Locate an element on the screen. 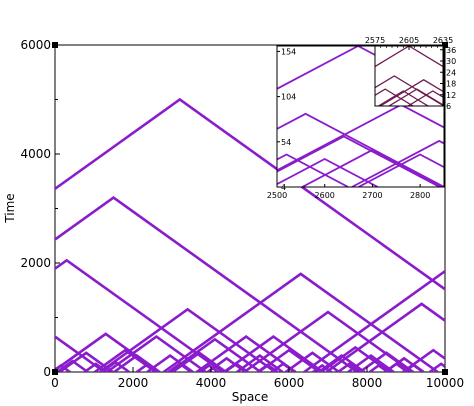 The height and width of the screenshot is (406, 474). inset1-y-tick-label: 104 is located at coordinates (288, 97).